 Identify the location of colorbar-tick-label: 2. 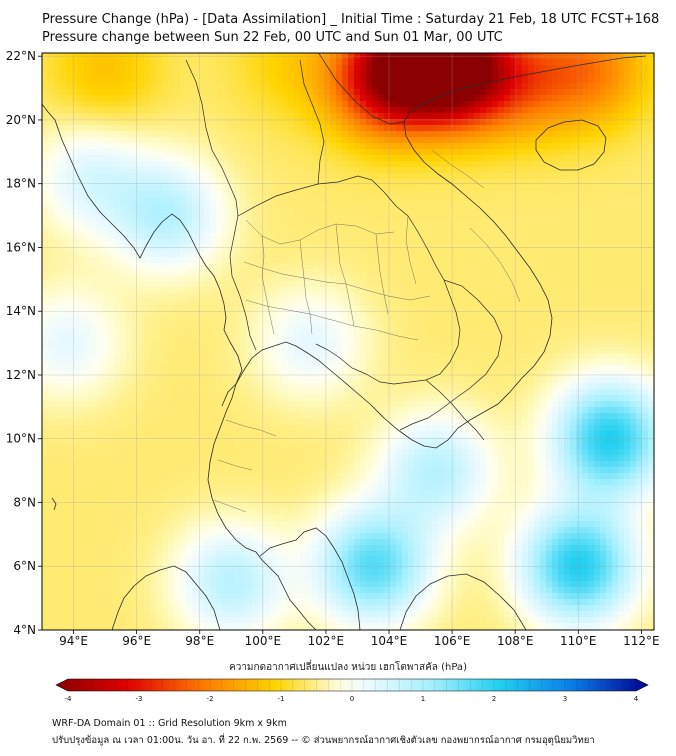
(494, 699).